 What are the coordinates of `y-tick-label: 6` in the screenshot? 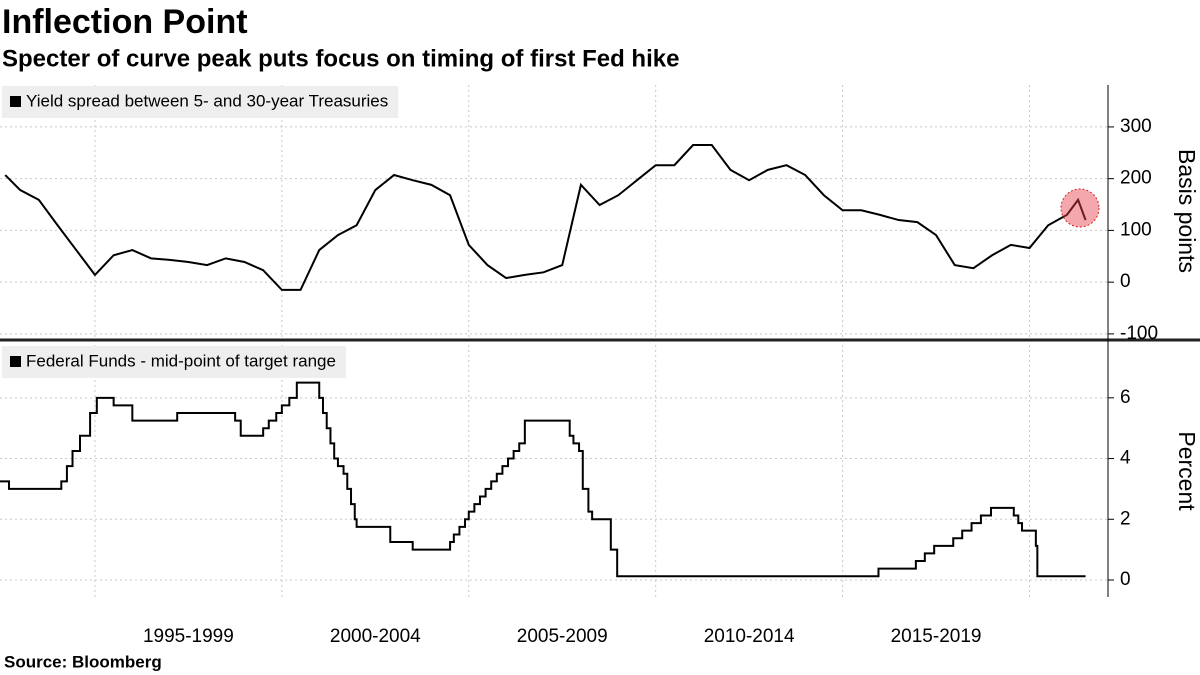 It's located at (1125, 397).